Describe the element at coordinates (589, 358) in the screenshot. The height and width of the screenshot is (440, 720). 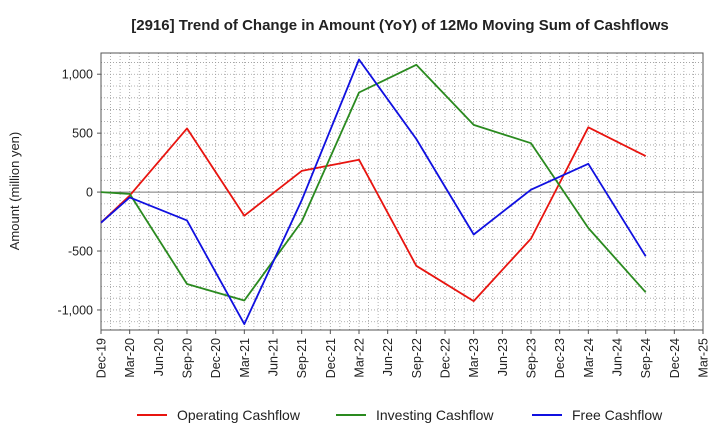
I see `x-tick-label: Mar-24` at that location.